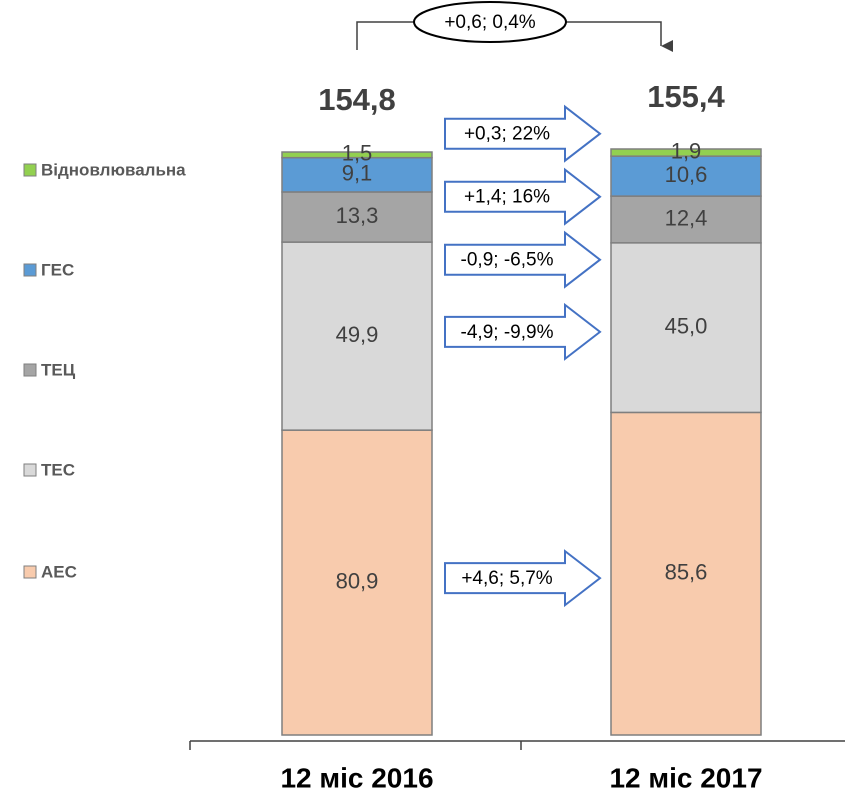  I want to click on change-label: +4,6; 5,7%, so click(506, 578).